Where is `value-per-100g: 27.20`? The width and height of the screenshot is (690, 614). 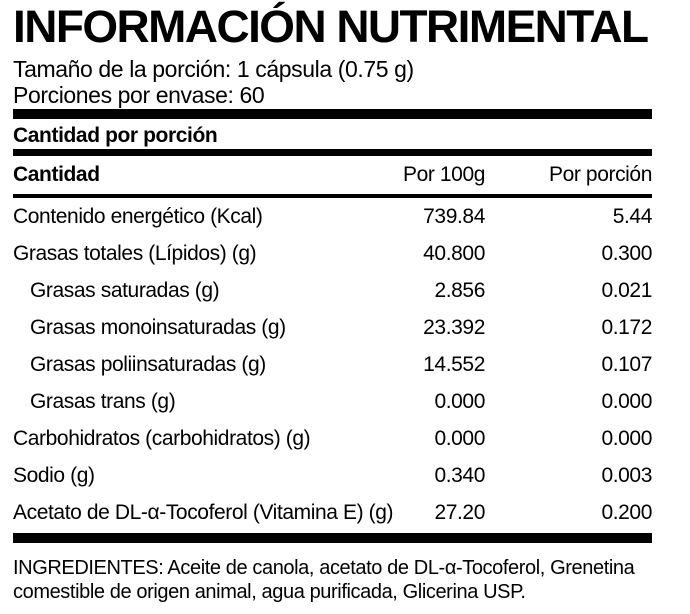
value-per-100g: 27.20 is located at coordinates (459, 512).